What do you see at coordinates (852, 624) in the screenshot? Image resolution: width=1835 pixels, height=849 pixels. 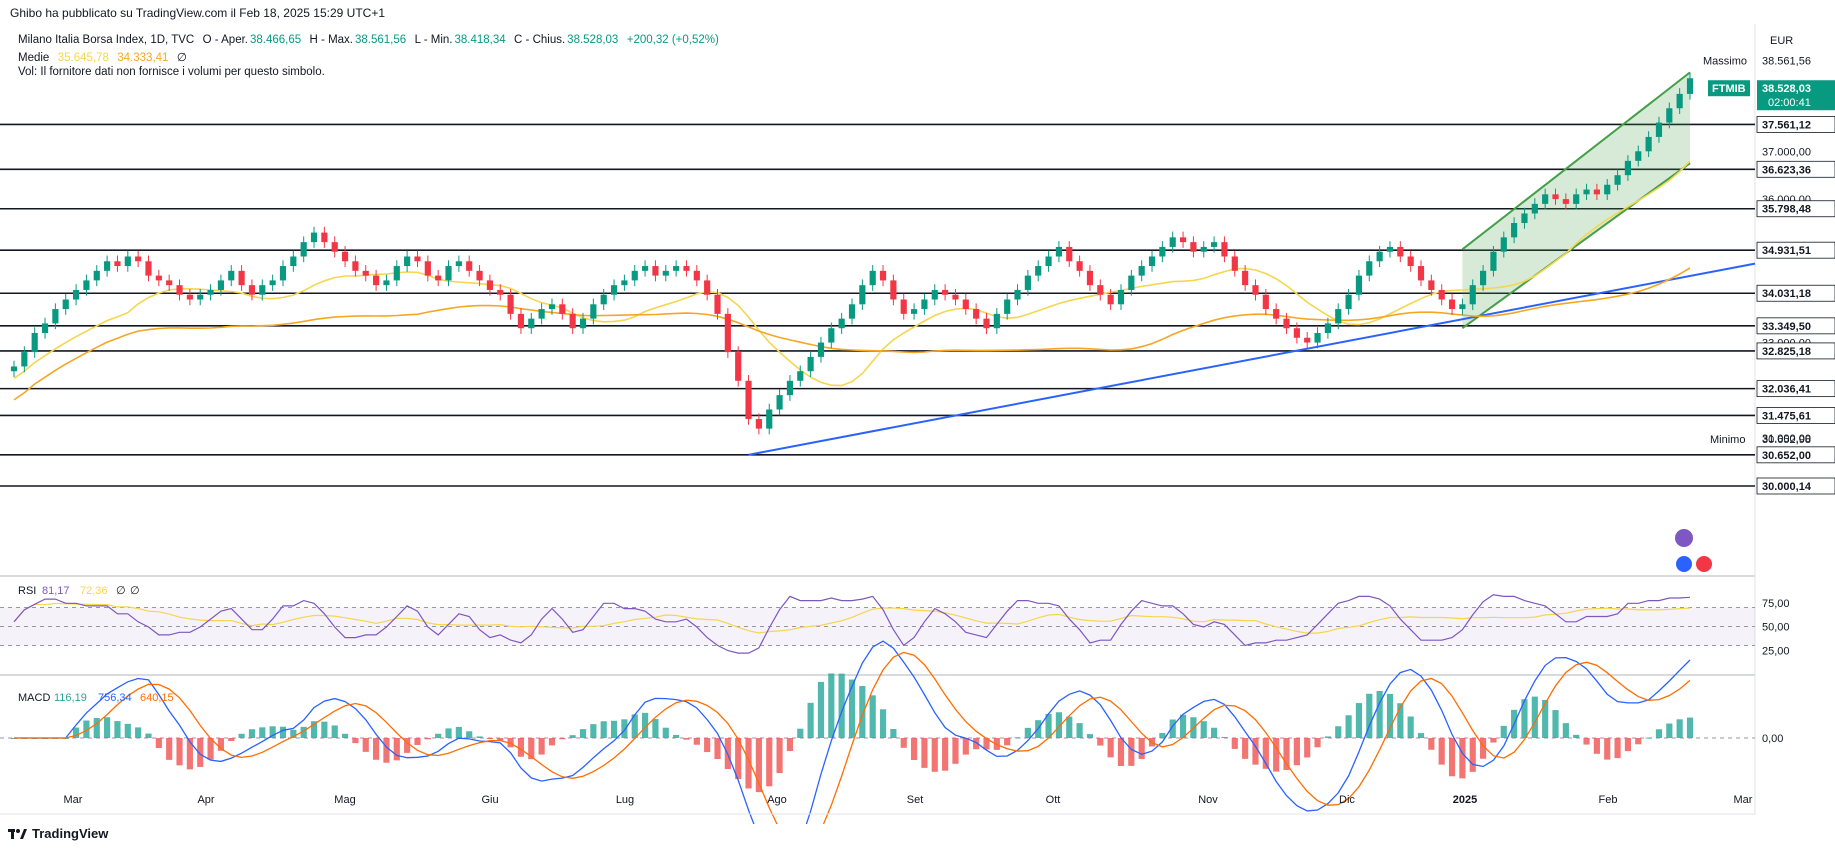 I see `rsi-line` at bounding box center [852, 624].